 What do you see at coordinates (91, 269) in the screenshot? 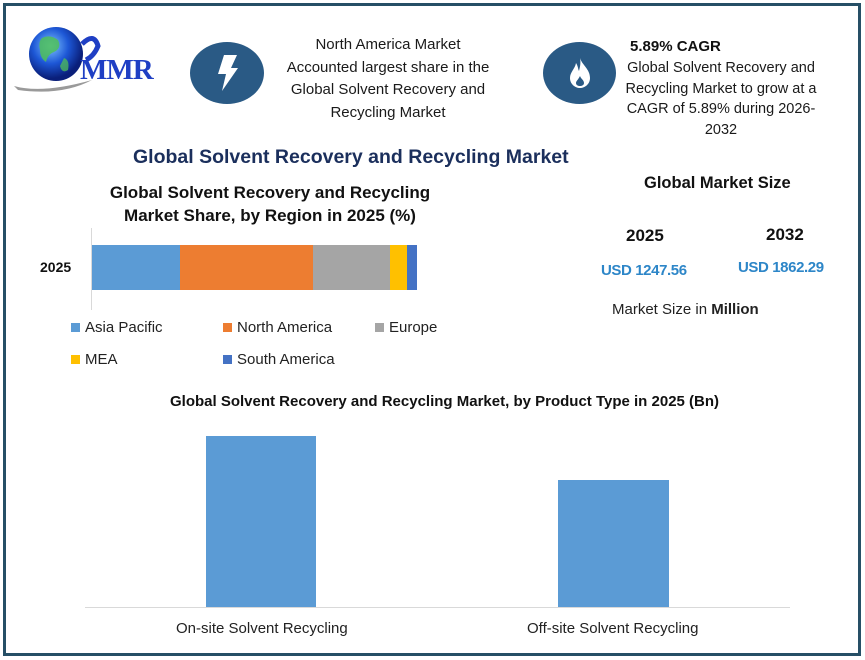
I see `region-chart-axis` at bounding box center [91, 269].